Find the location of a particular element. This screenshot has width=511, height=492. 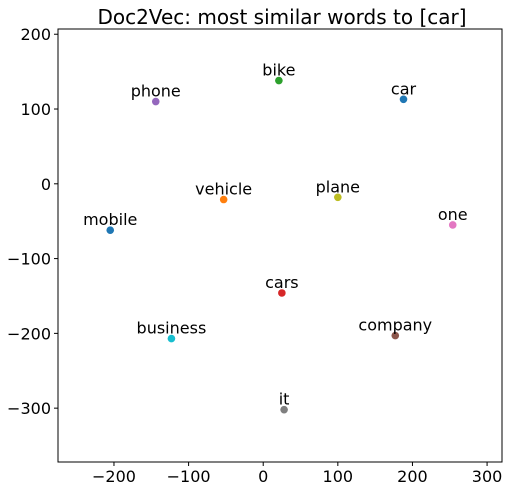

data-point-phone is located at coordinates (155, 101).